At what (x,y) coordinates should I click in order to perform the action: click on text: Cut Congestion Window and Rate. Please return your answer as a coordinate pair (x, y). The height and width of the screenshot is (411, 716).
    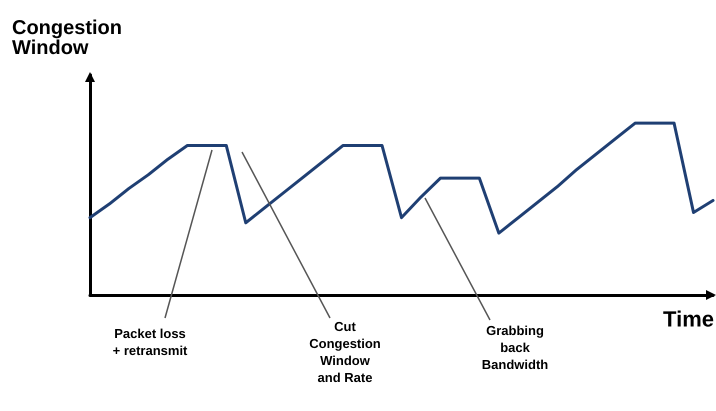
    Looking at the image, I should click on (345, 352).